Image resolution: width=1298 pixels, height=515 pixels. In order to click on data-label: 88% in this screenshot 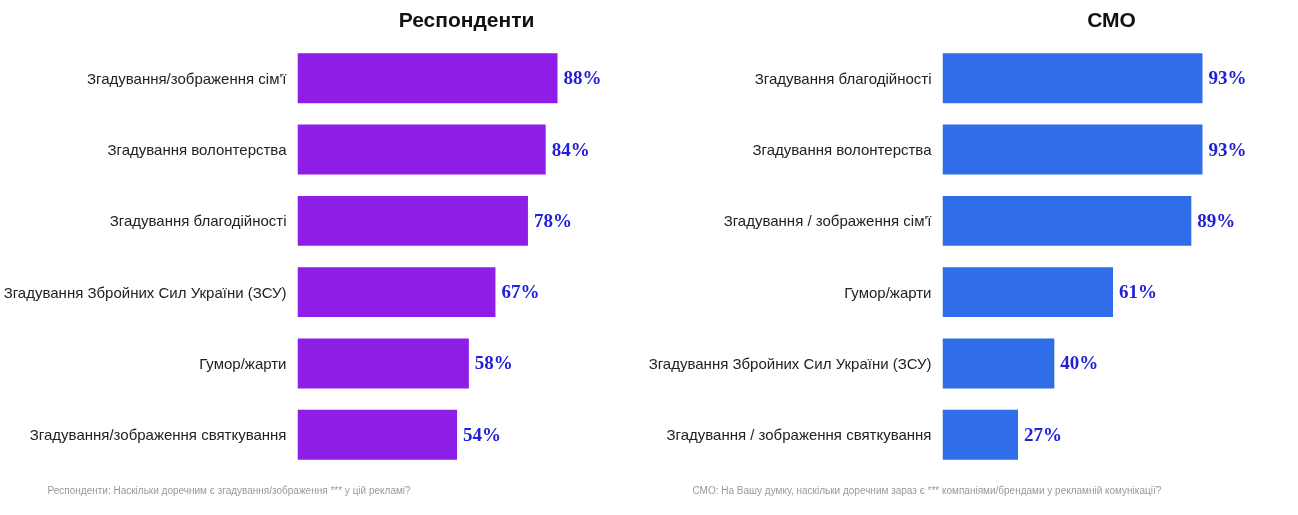, I will do `click(582, 78)`.